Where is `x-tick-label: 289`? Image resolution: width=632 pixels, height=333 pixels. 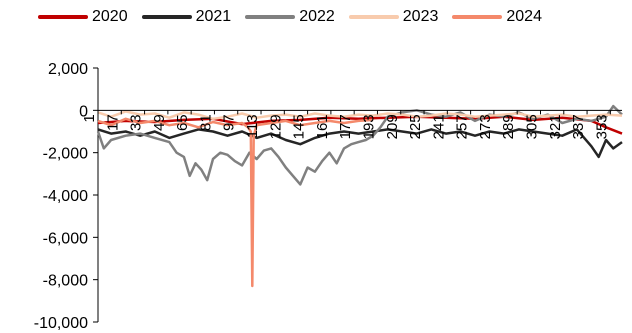 x-tick-label: 289 is located at coordinates (508, 126).